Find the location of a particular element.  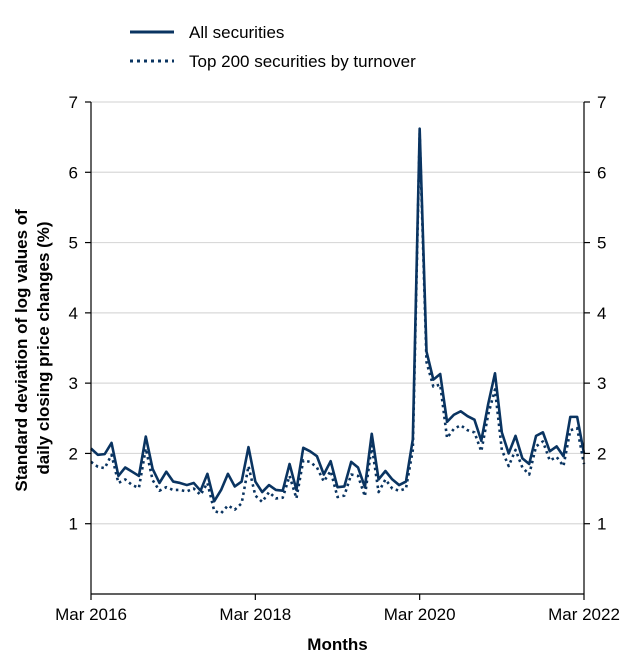

y-tick-label-left-2: 2 is located at coordinates (73, 453).